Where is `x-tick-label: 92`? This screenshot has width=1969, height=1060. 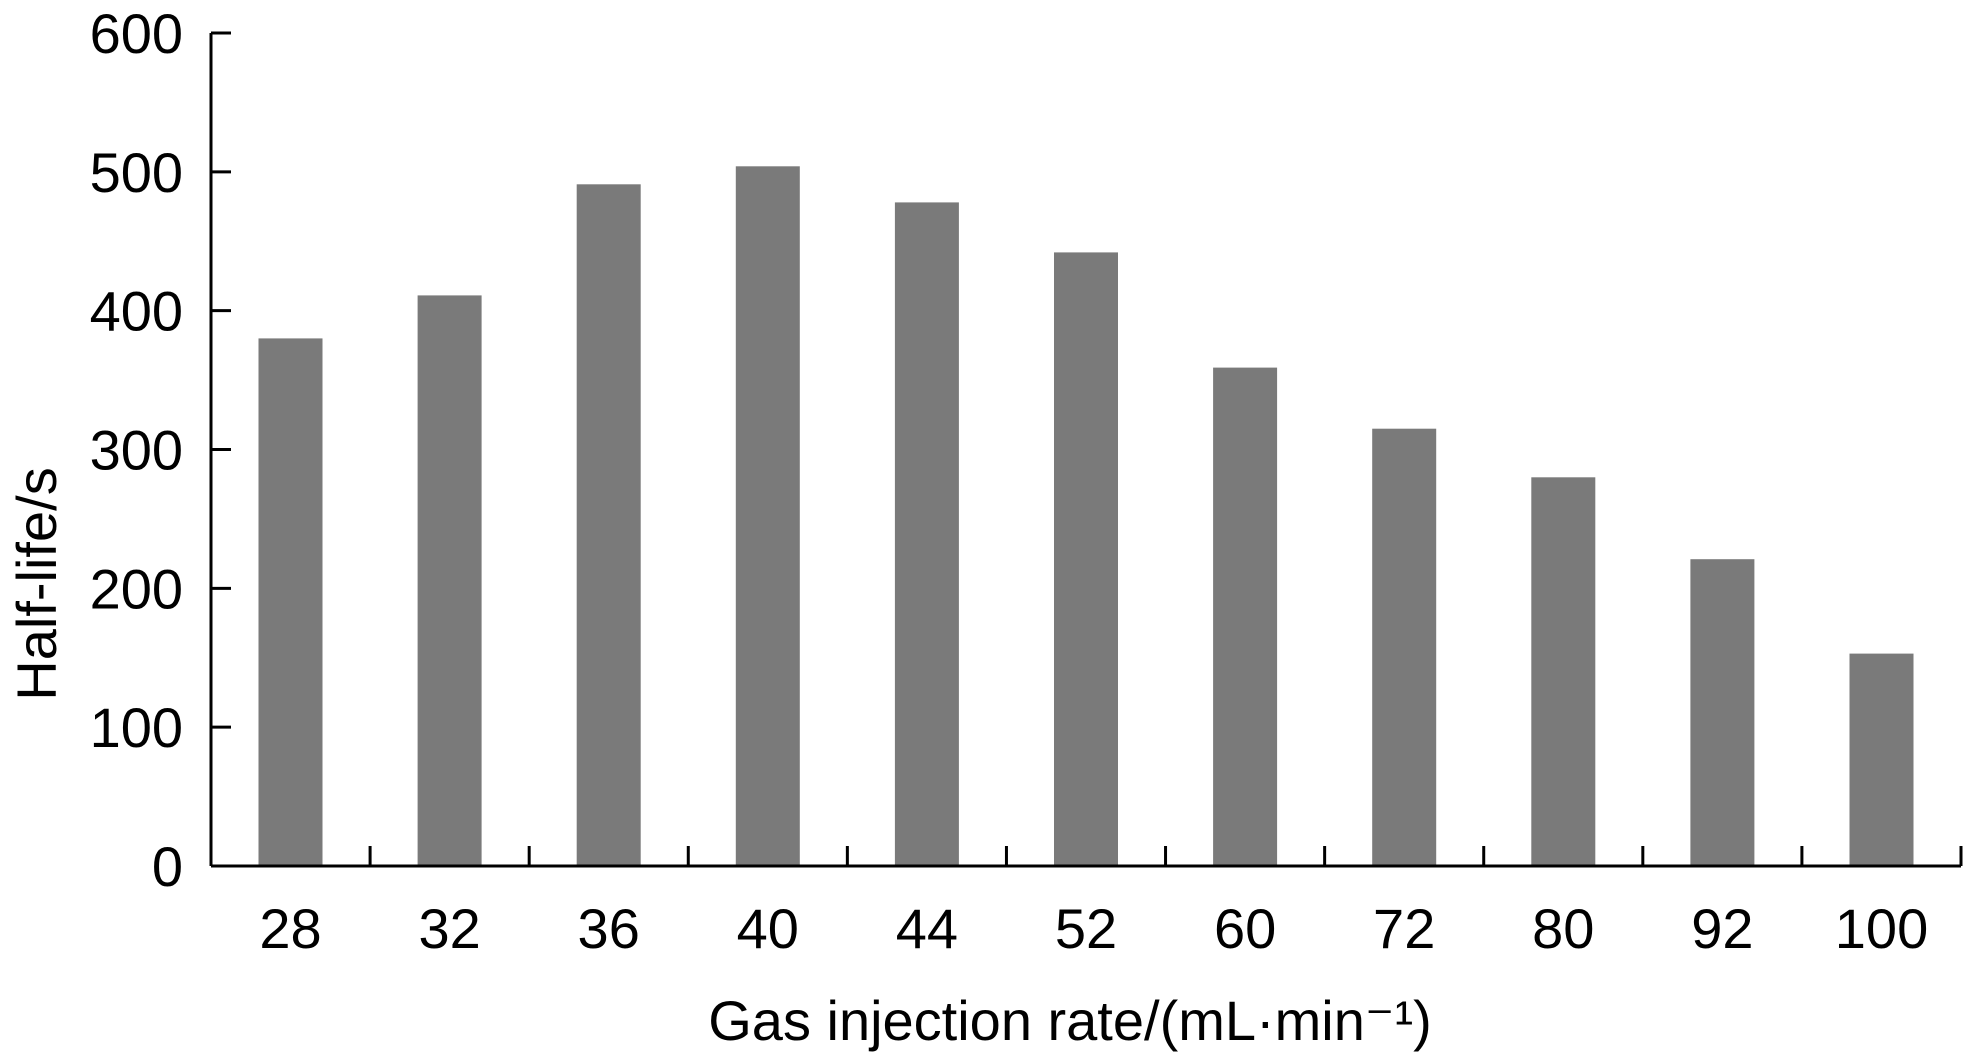
x-tick-label: 92 is located at coordinates (1722, 928).